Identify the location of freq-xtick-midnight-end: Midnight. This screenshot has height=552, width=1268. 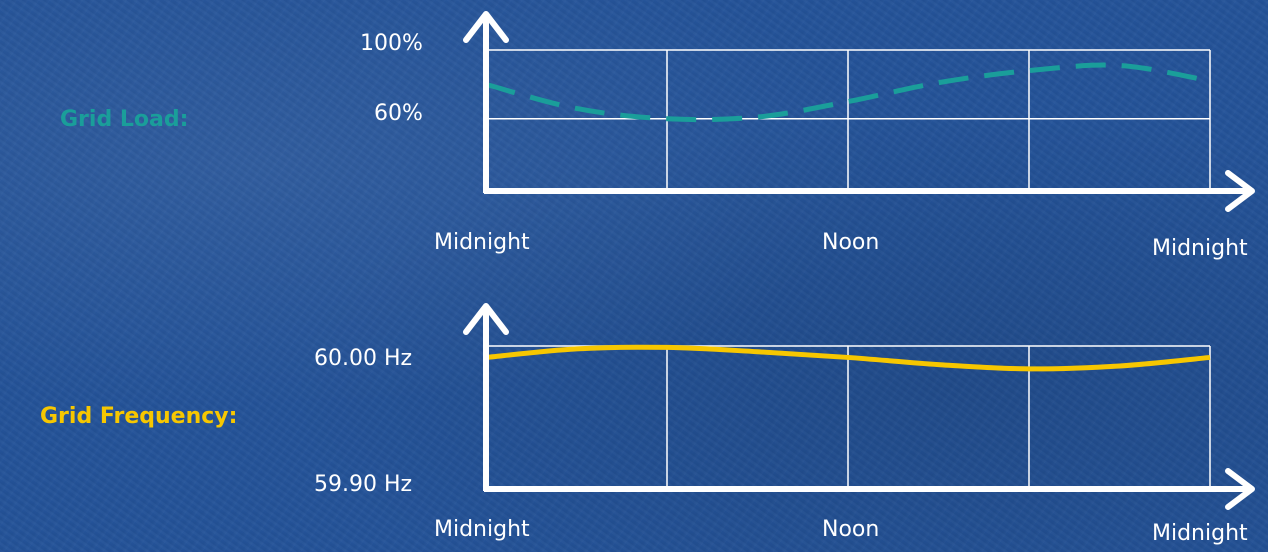
(1200, 533).